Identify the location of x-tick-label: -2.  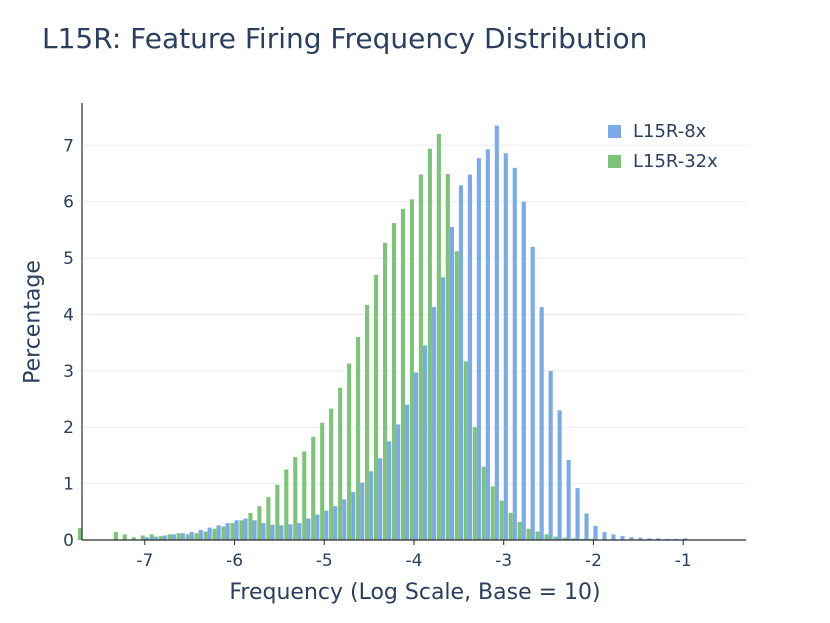
(593, 561).